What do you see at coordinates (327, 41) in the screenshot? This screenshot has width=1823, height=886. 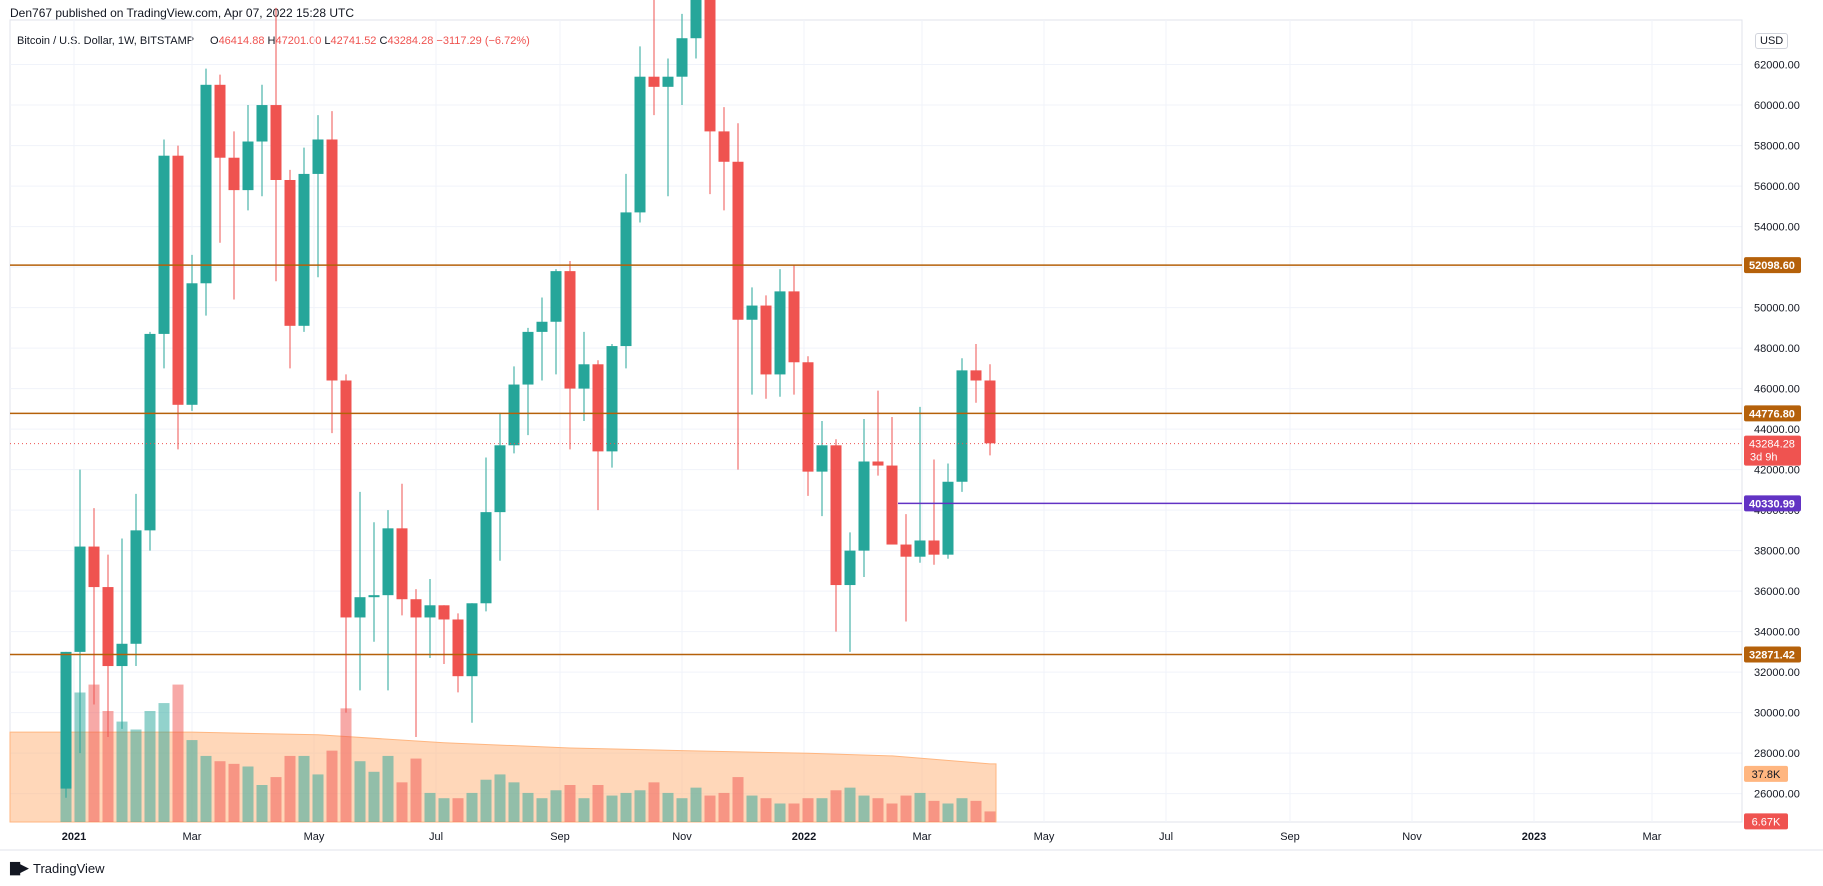 I see `low-label: L` at bounding box center [327, 41].